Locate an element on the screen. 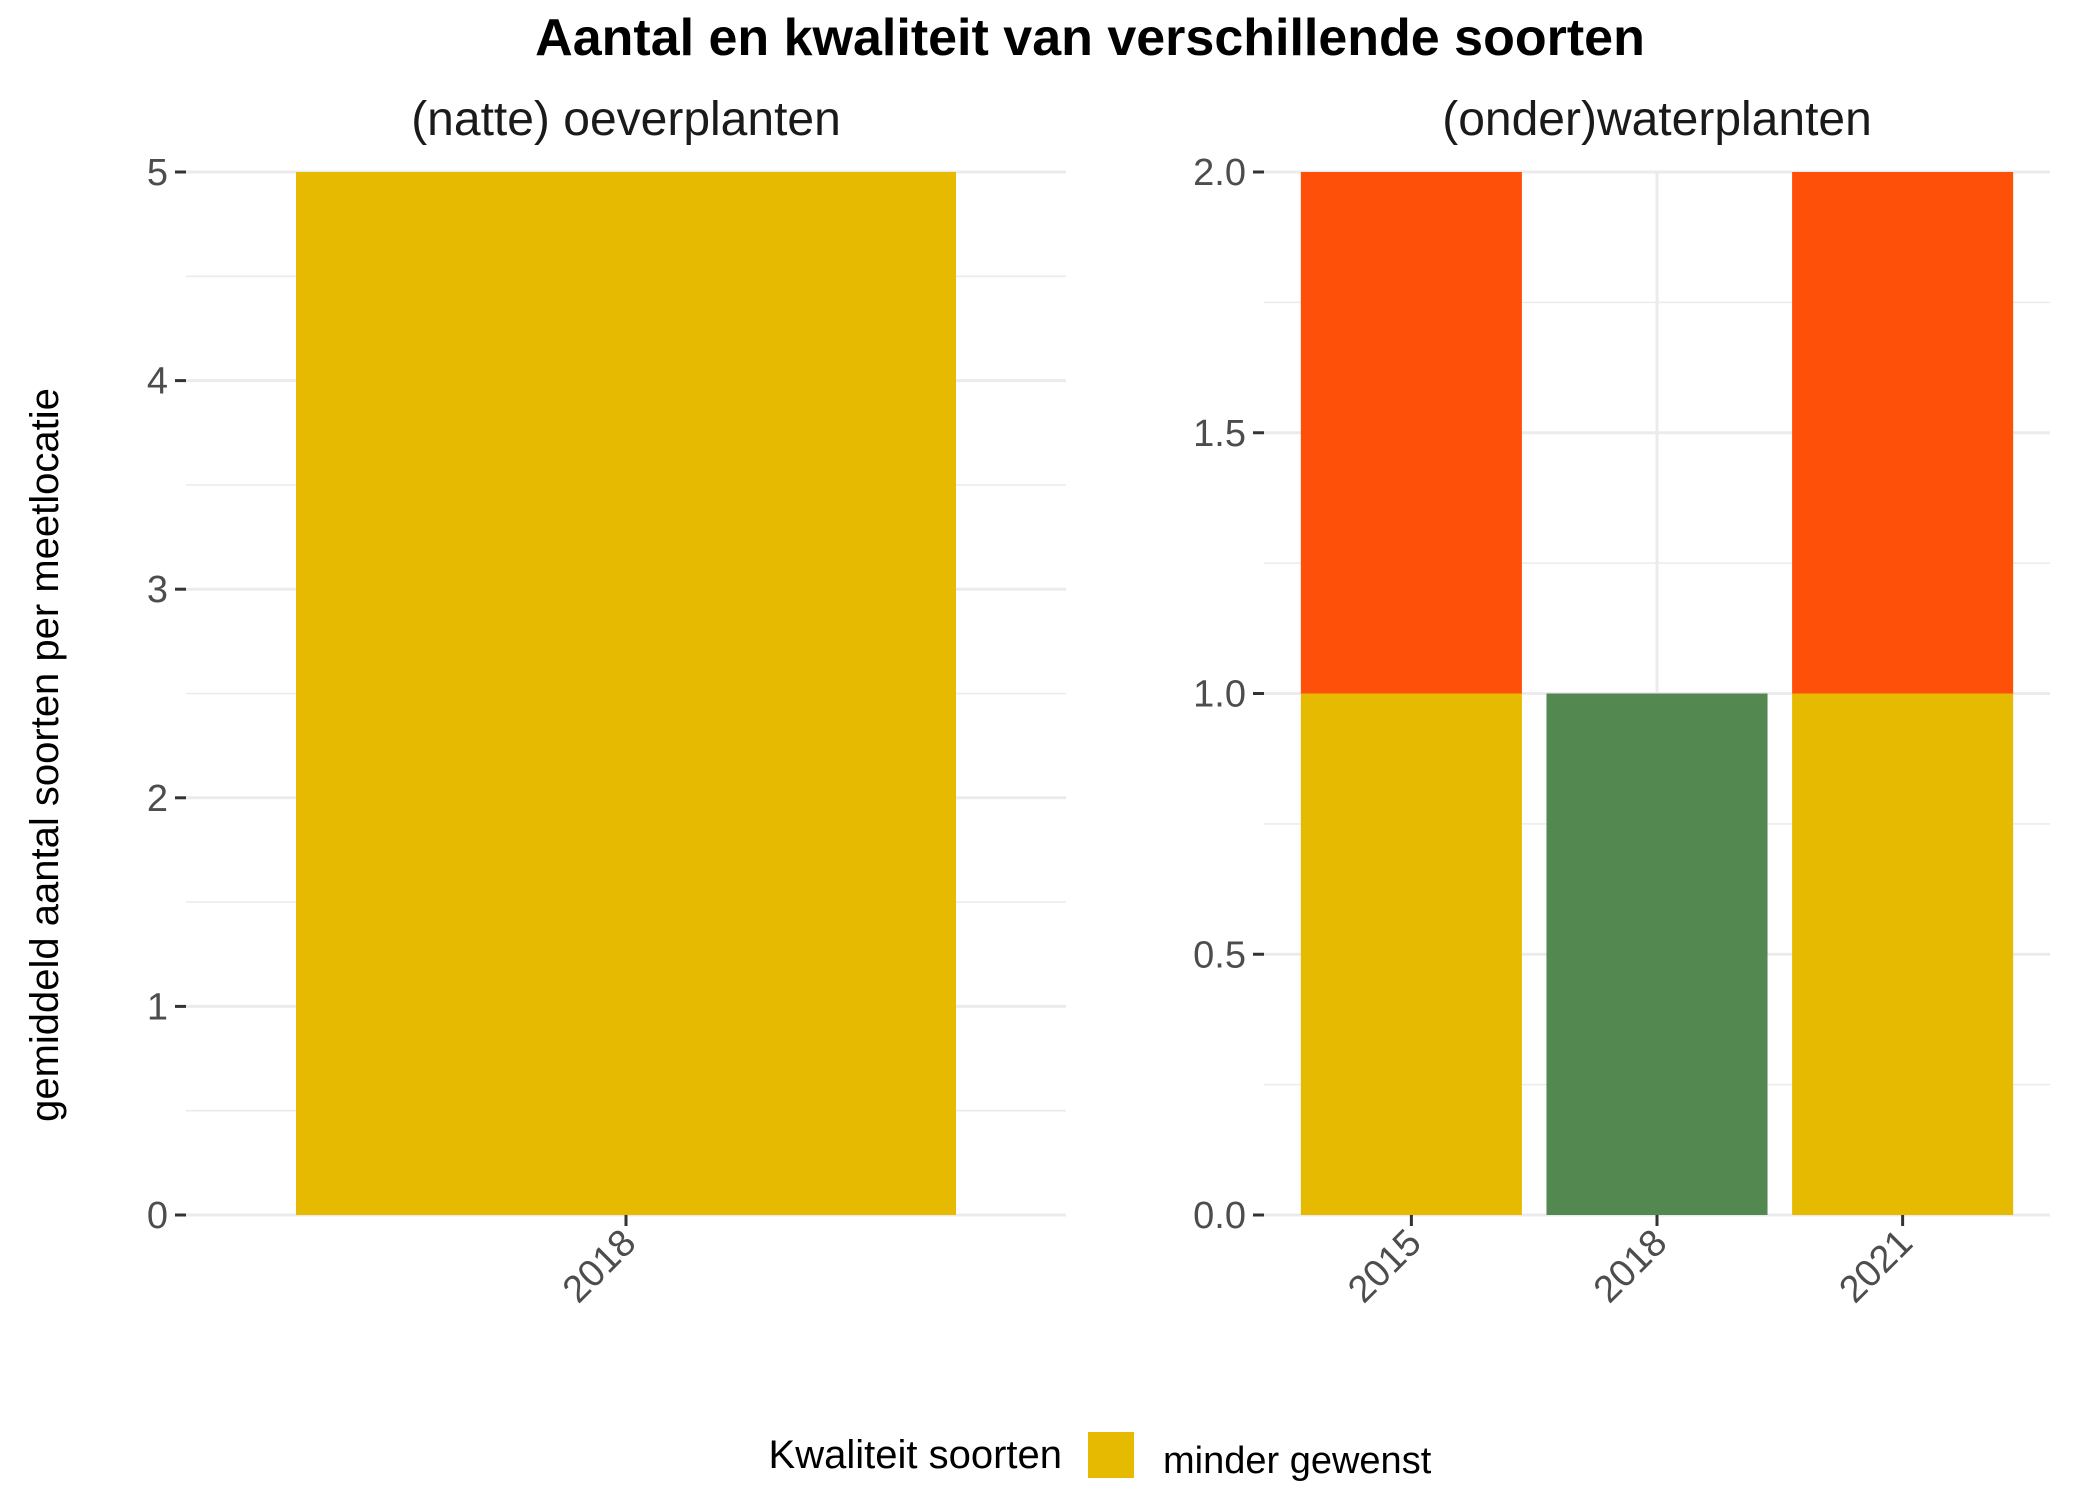  legend-label: minder gewenst is located at coordinates (1297, 1461).